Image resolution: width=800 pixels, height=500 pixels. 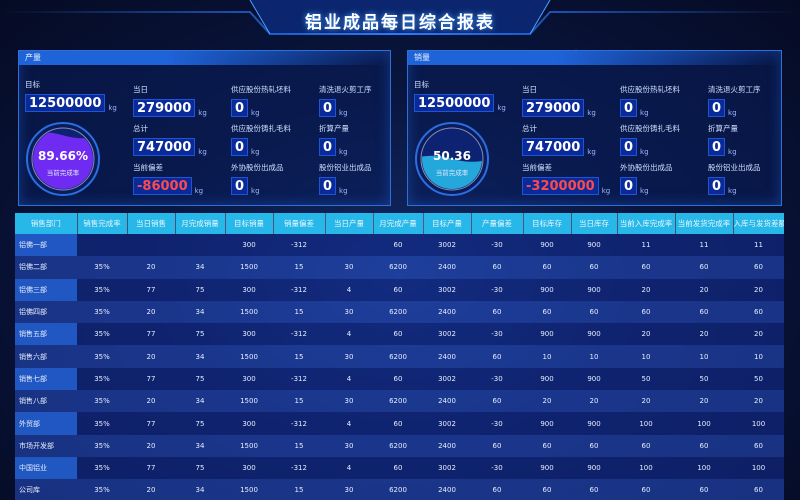 What do you see at coordinates (734, 100) in the screenshot?
I see `sales-col4-0: 清洗退火剪工序 0 kg` at bounding box center [734, 100].